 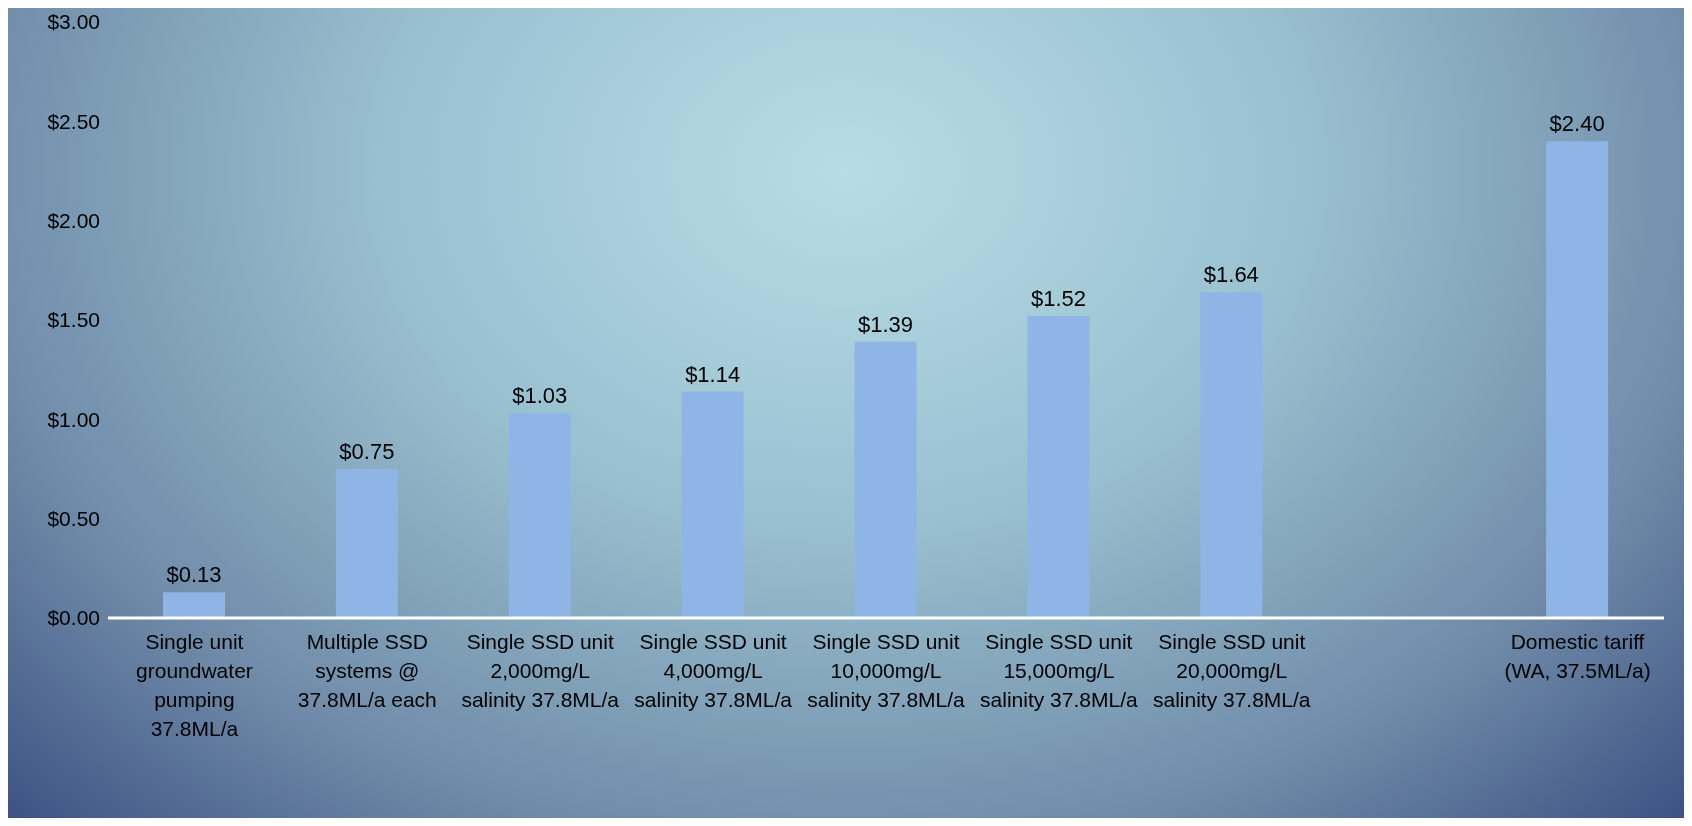 I want to click on x-tick-label: Single SSD unit 4,000mg/L salinity 37.8ML/a, so click(x=713, y=670).